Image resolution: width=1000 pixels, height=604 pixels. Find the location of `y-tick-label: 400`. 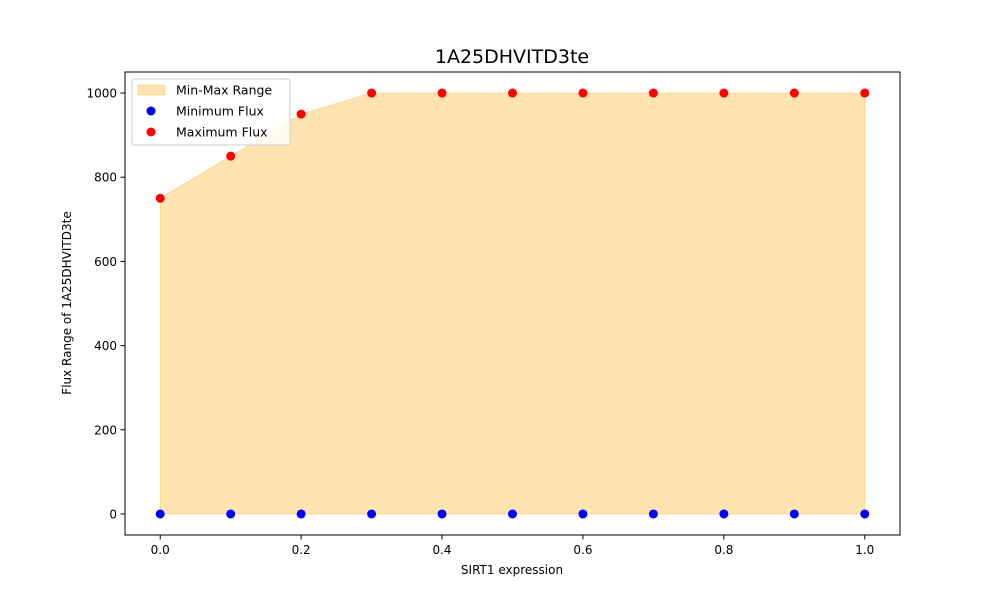

y-tick-label: 400 is located at coordinates (105, 346).